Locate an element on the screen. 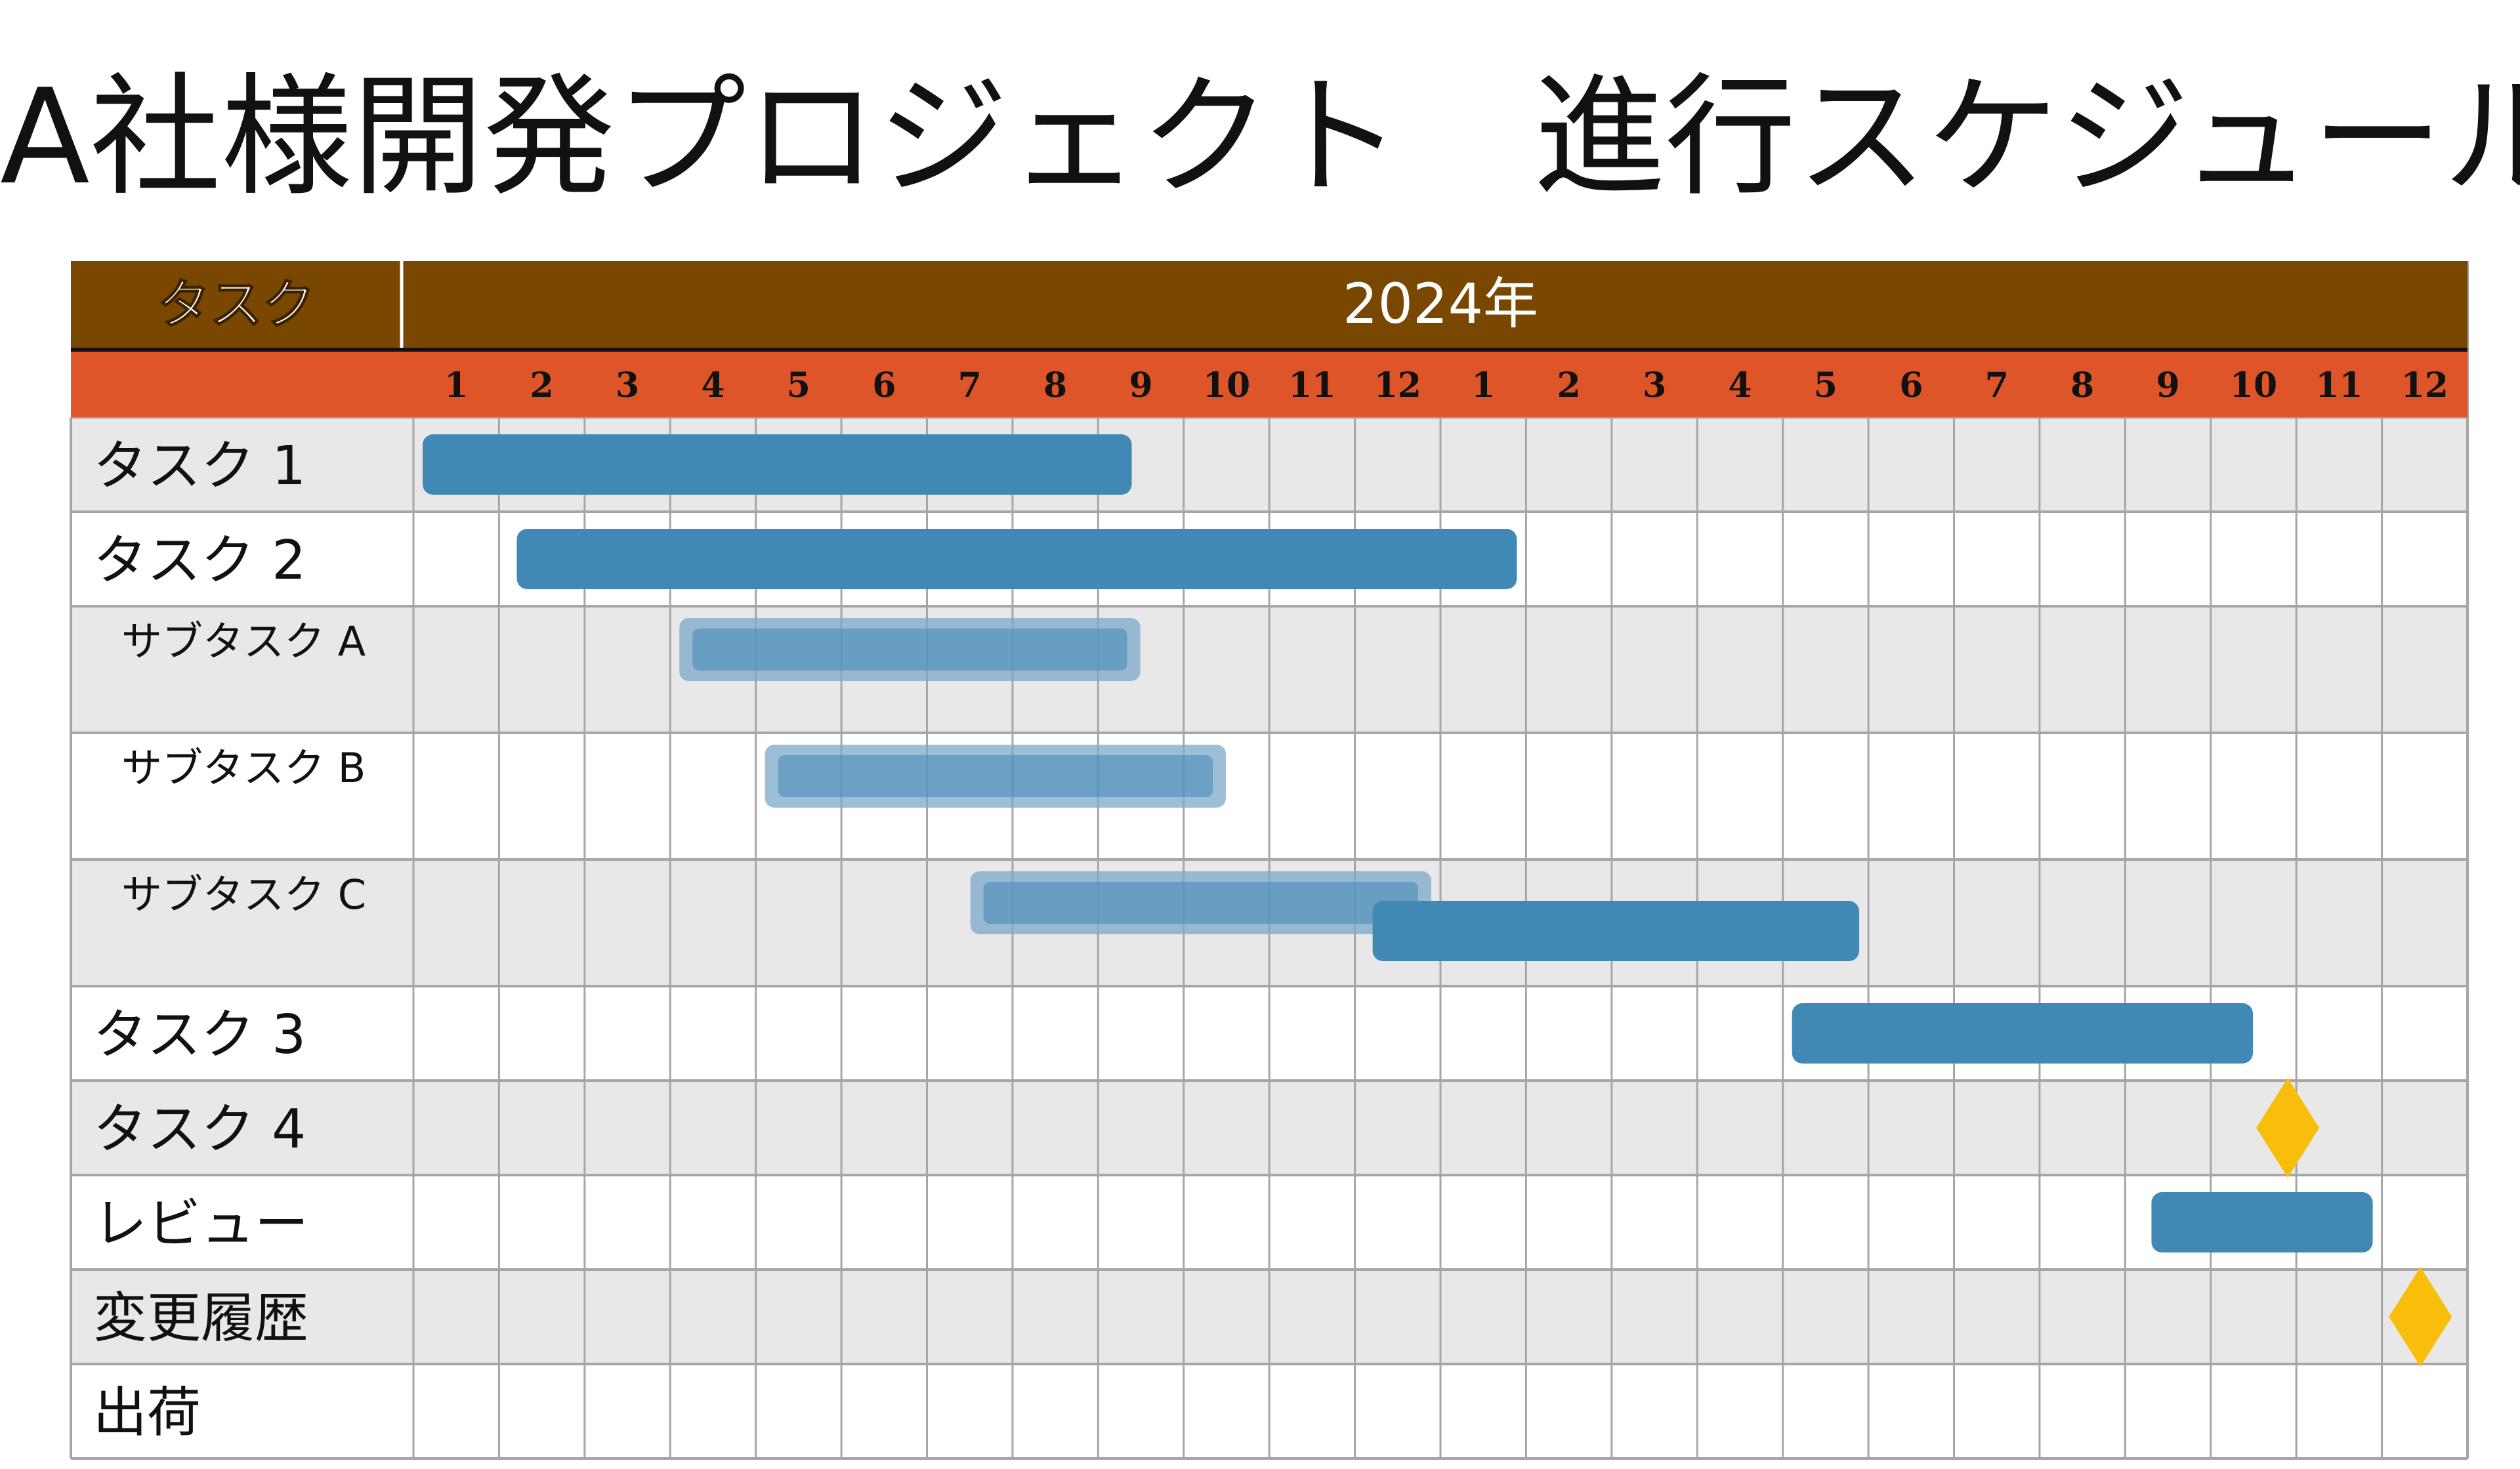 This screenshot has height=1469, width=2520. task-label: サブタスク A is located at coordinates (243, 641).